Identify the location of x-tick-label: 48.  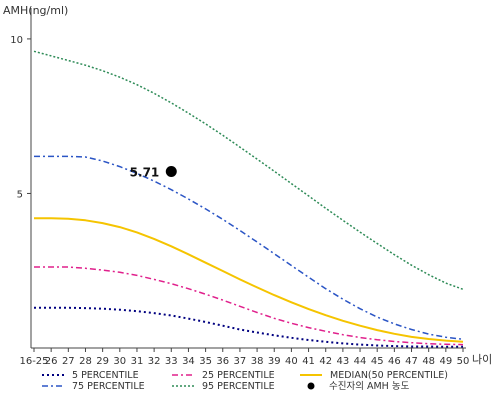
(428, 361).